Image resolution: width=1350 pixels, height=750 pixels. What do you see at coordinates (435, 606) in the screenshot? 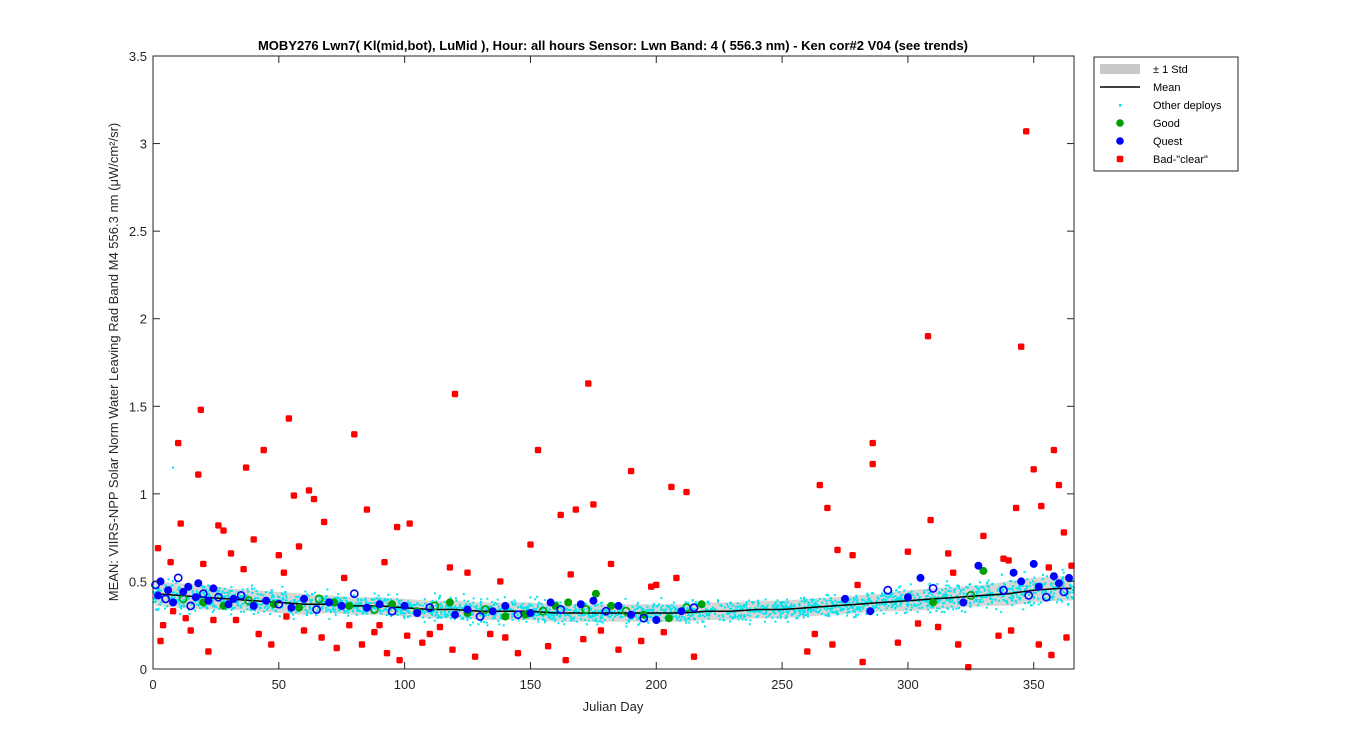
I see `good-point` at bounding box center [435, 606].